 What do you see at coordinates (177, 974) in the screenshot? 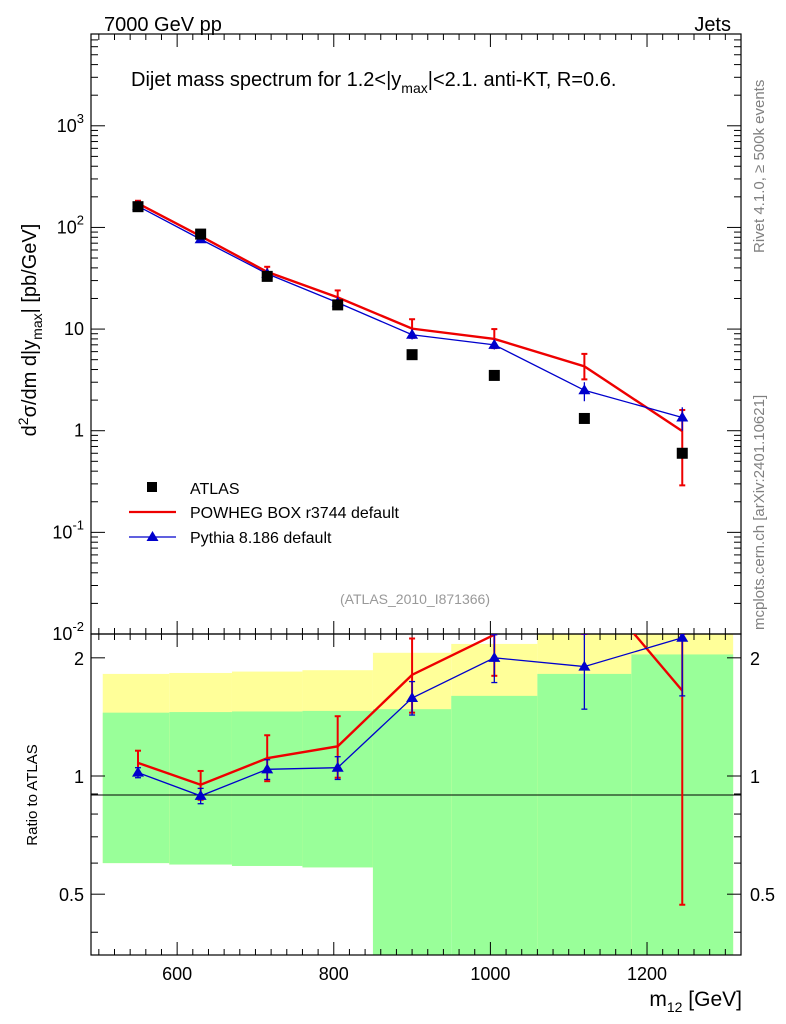
I see `x-tick-label: 600` at bounding box center [177, 974].